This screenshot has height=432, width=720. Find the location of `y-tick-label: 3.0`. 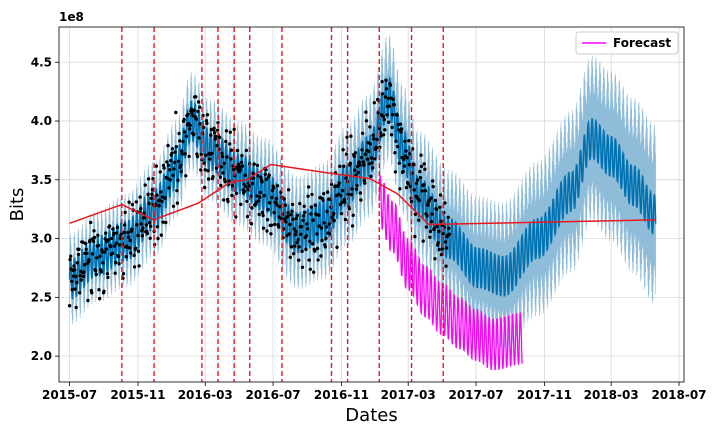

y-tick-label: 3.0 is located at coordinates (41, 239).